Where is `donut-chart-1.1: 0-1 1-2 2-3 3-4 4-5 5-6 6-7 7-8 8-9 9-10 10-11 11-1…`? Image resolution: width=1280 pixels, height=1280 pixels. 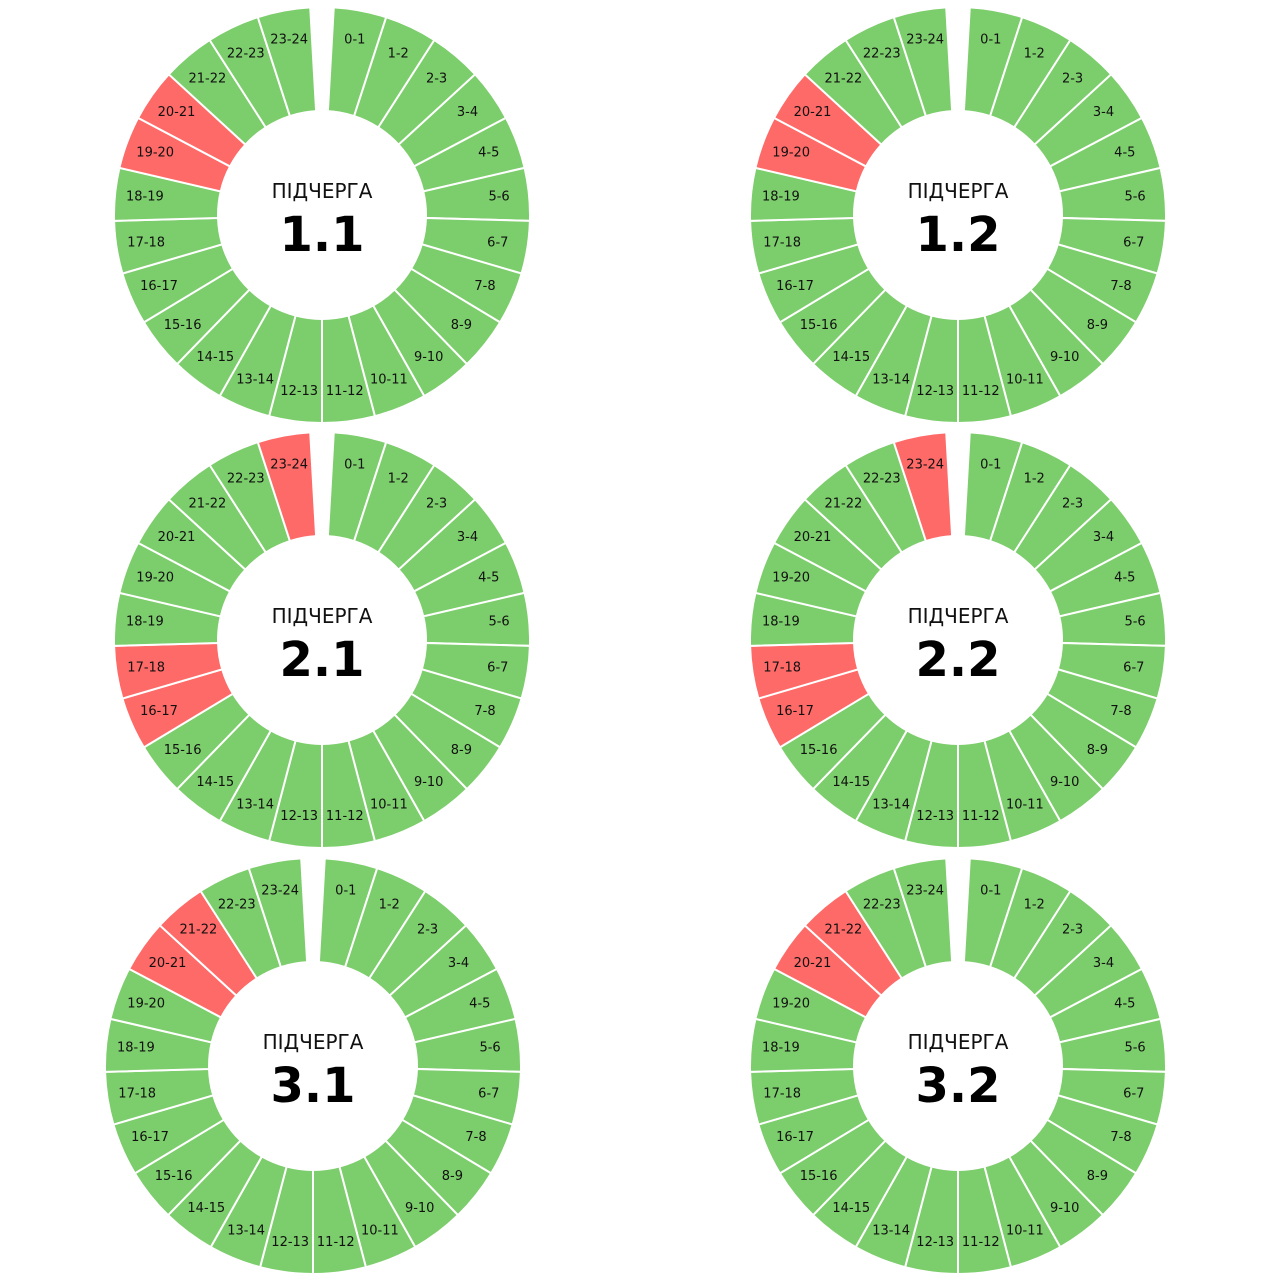 donut-chart-1.1: 0-1 1-2 2-3 3-4 4-5 5-6 6-7 7-8 8-9 9-10 10-11 11-1… is located at coordinates (322, 215).